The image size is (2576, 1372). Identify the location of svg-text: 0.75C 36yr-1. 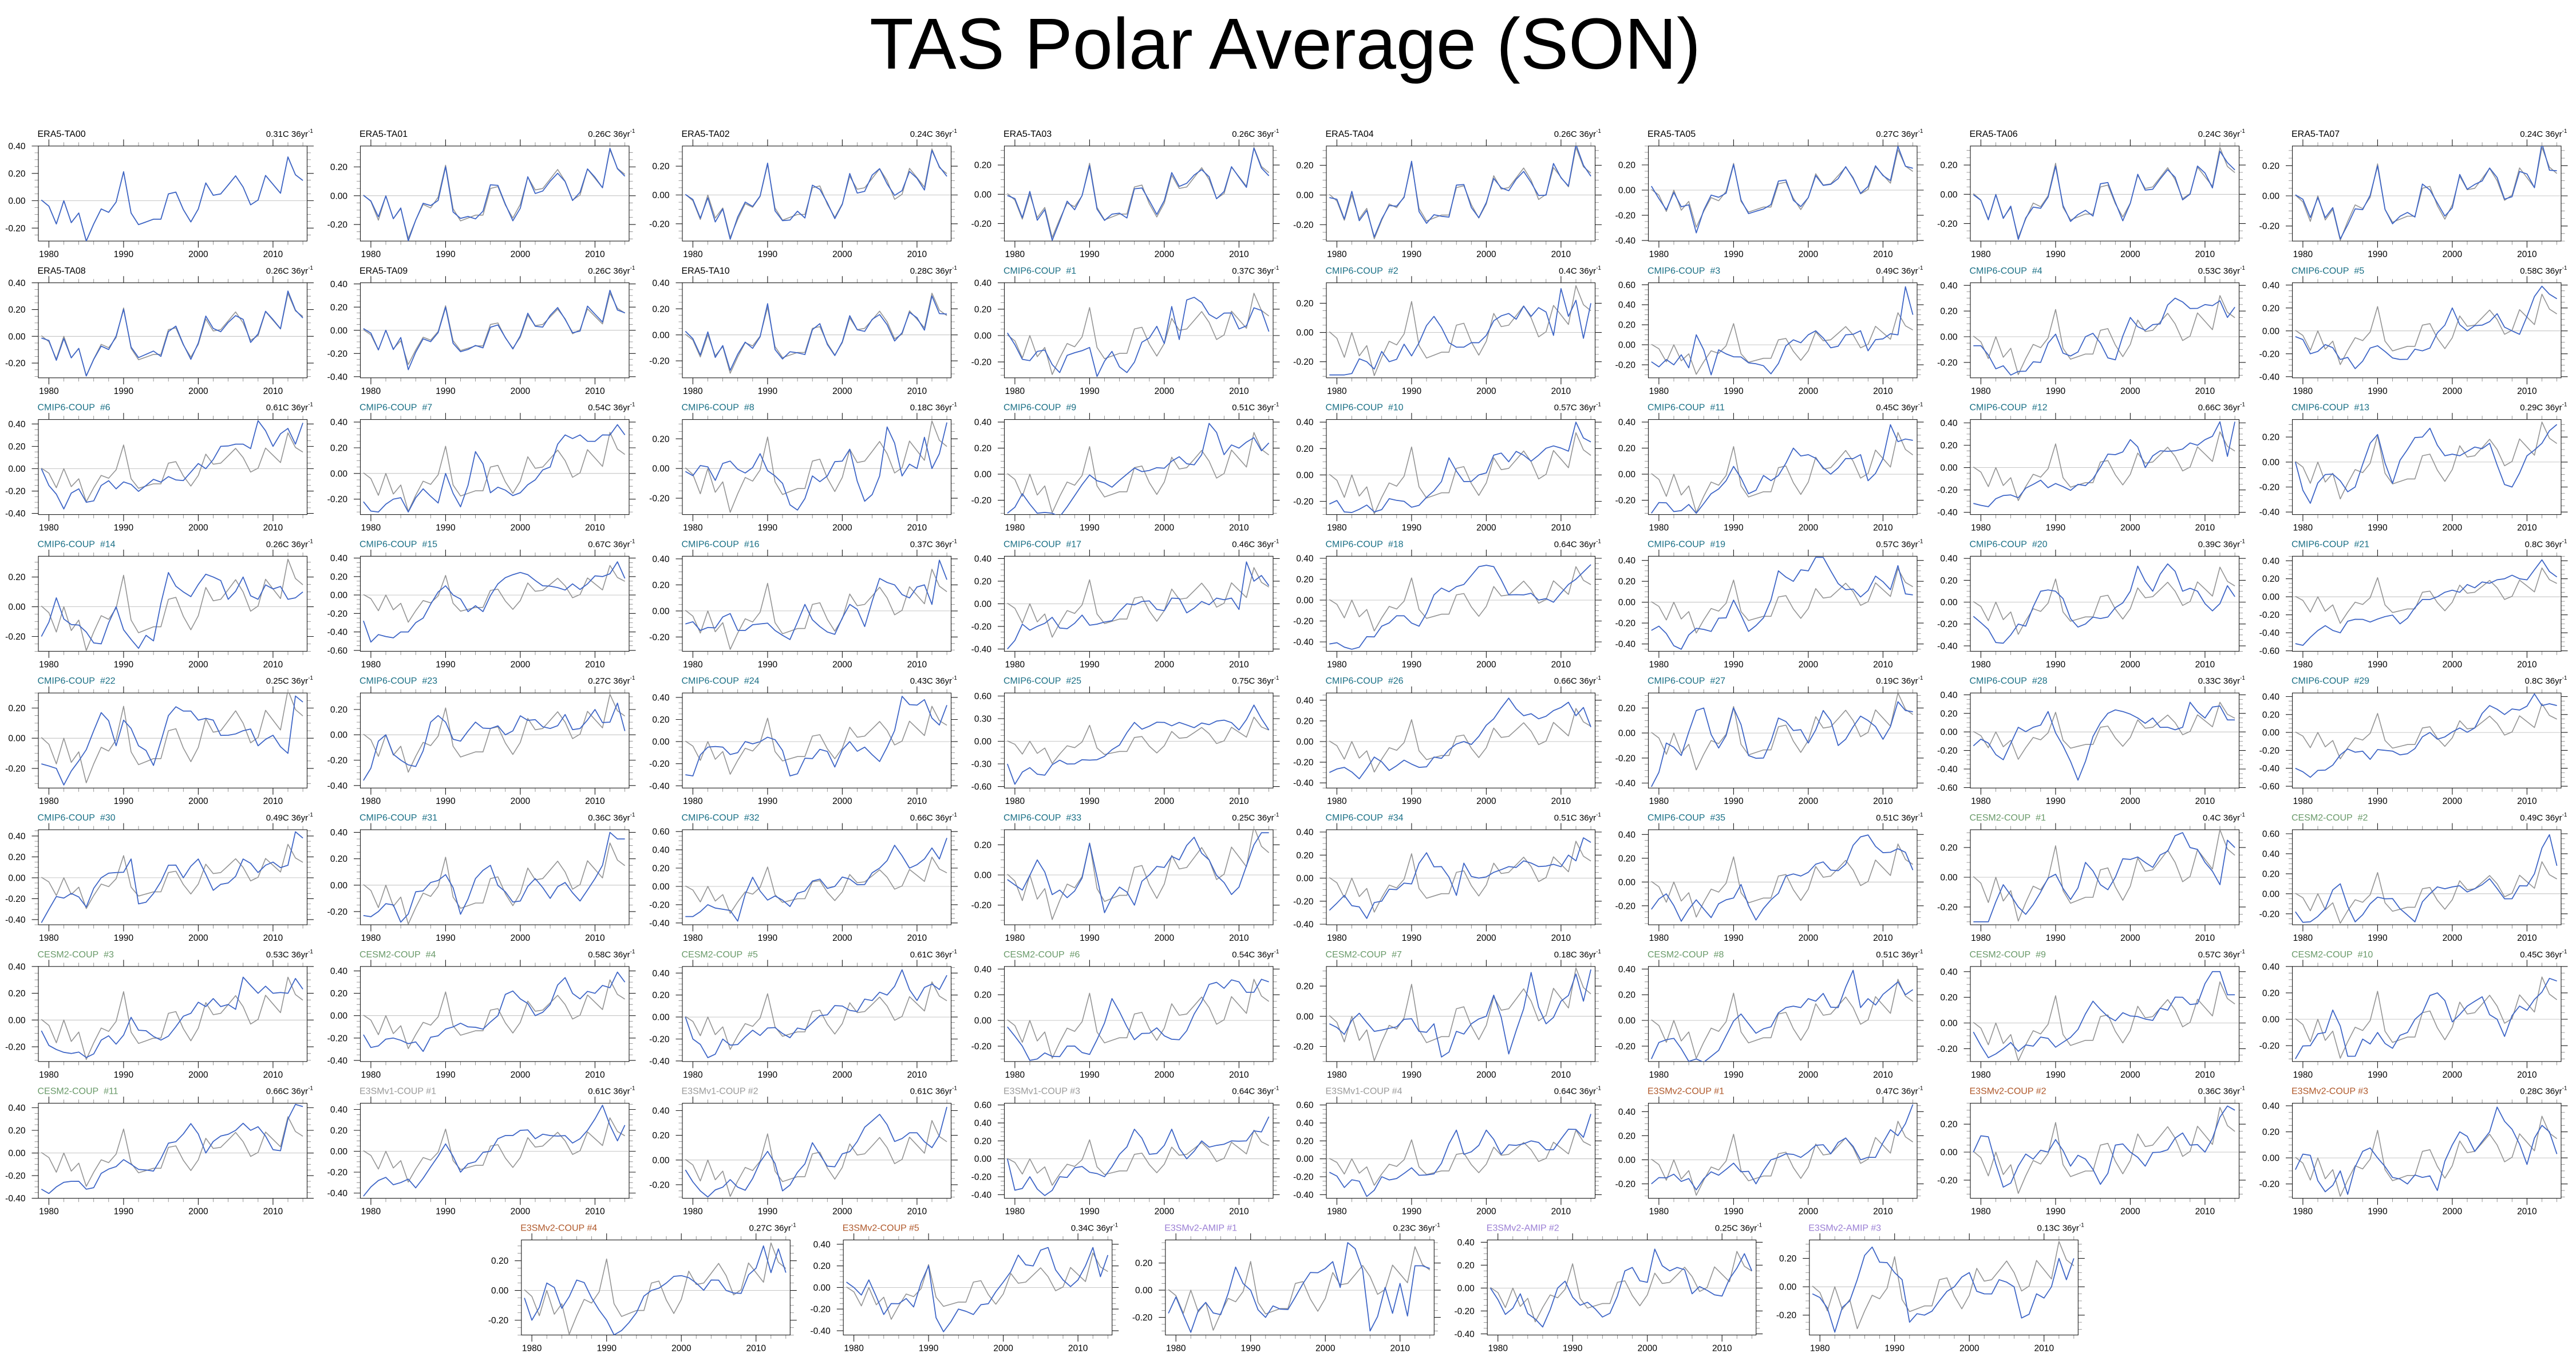
(1255, 681).